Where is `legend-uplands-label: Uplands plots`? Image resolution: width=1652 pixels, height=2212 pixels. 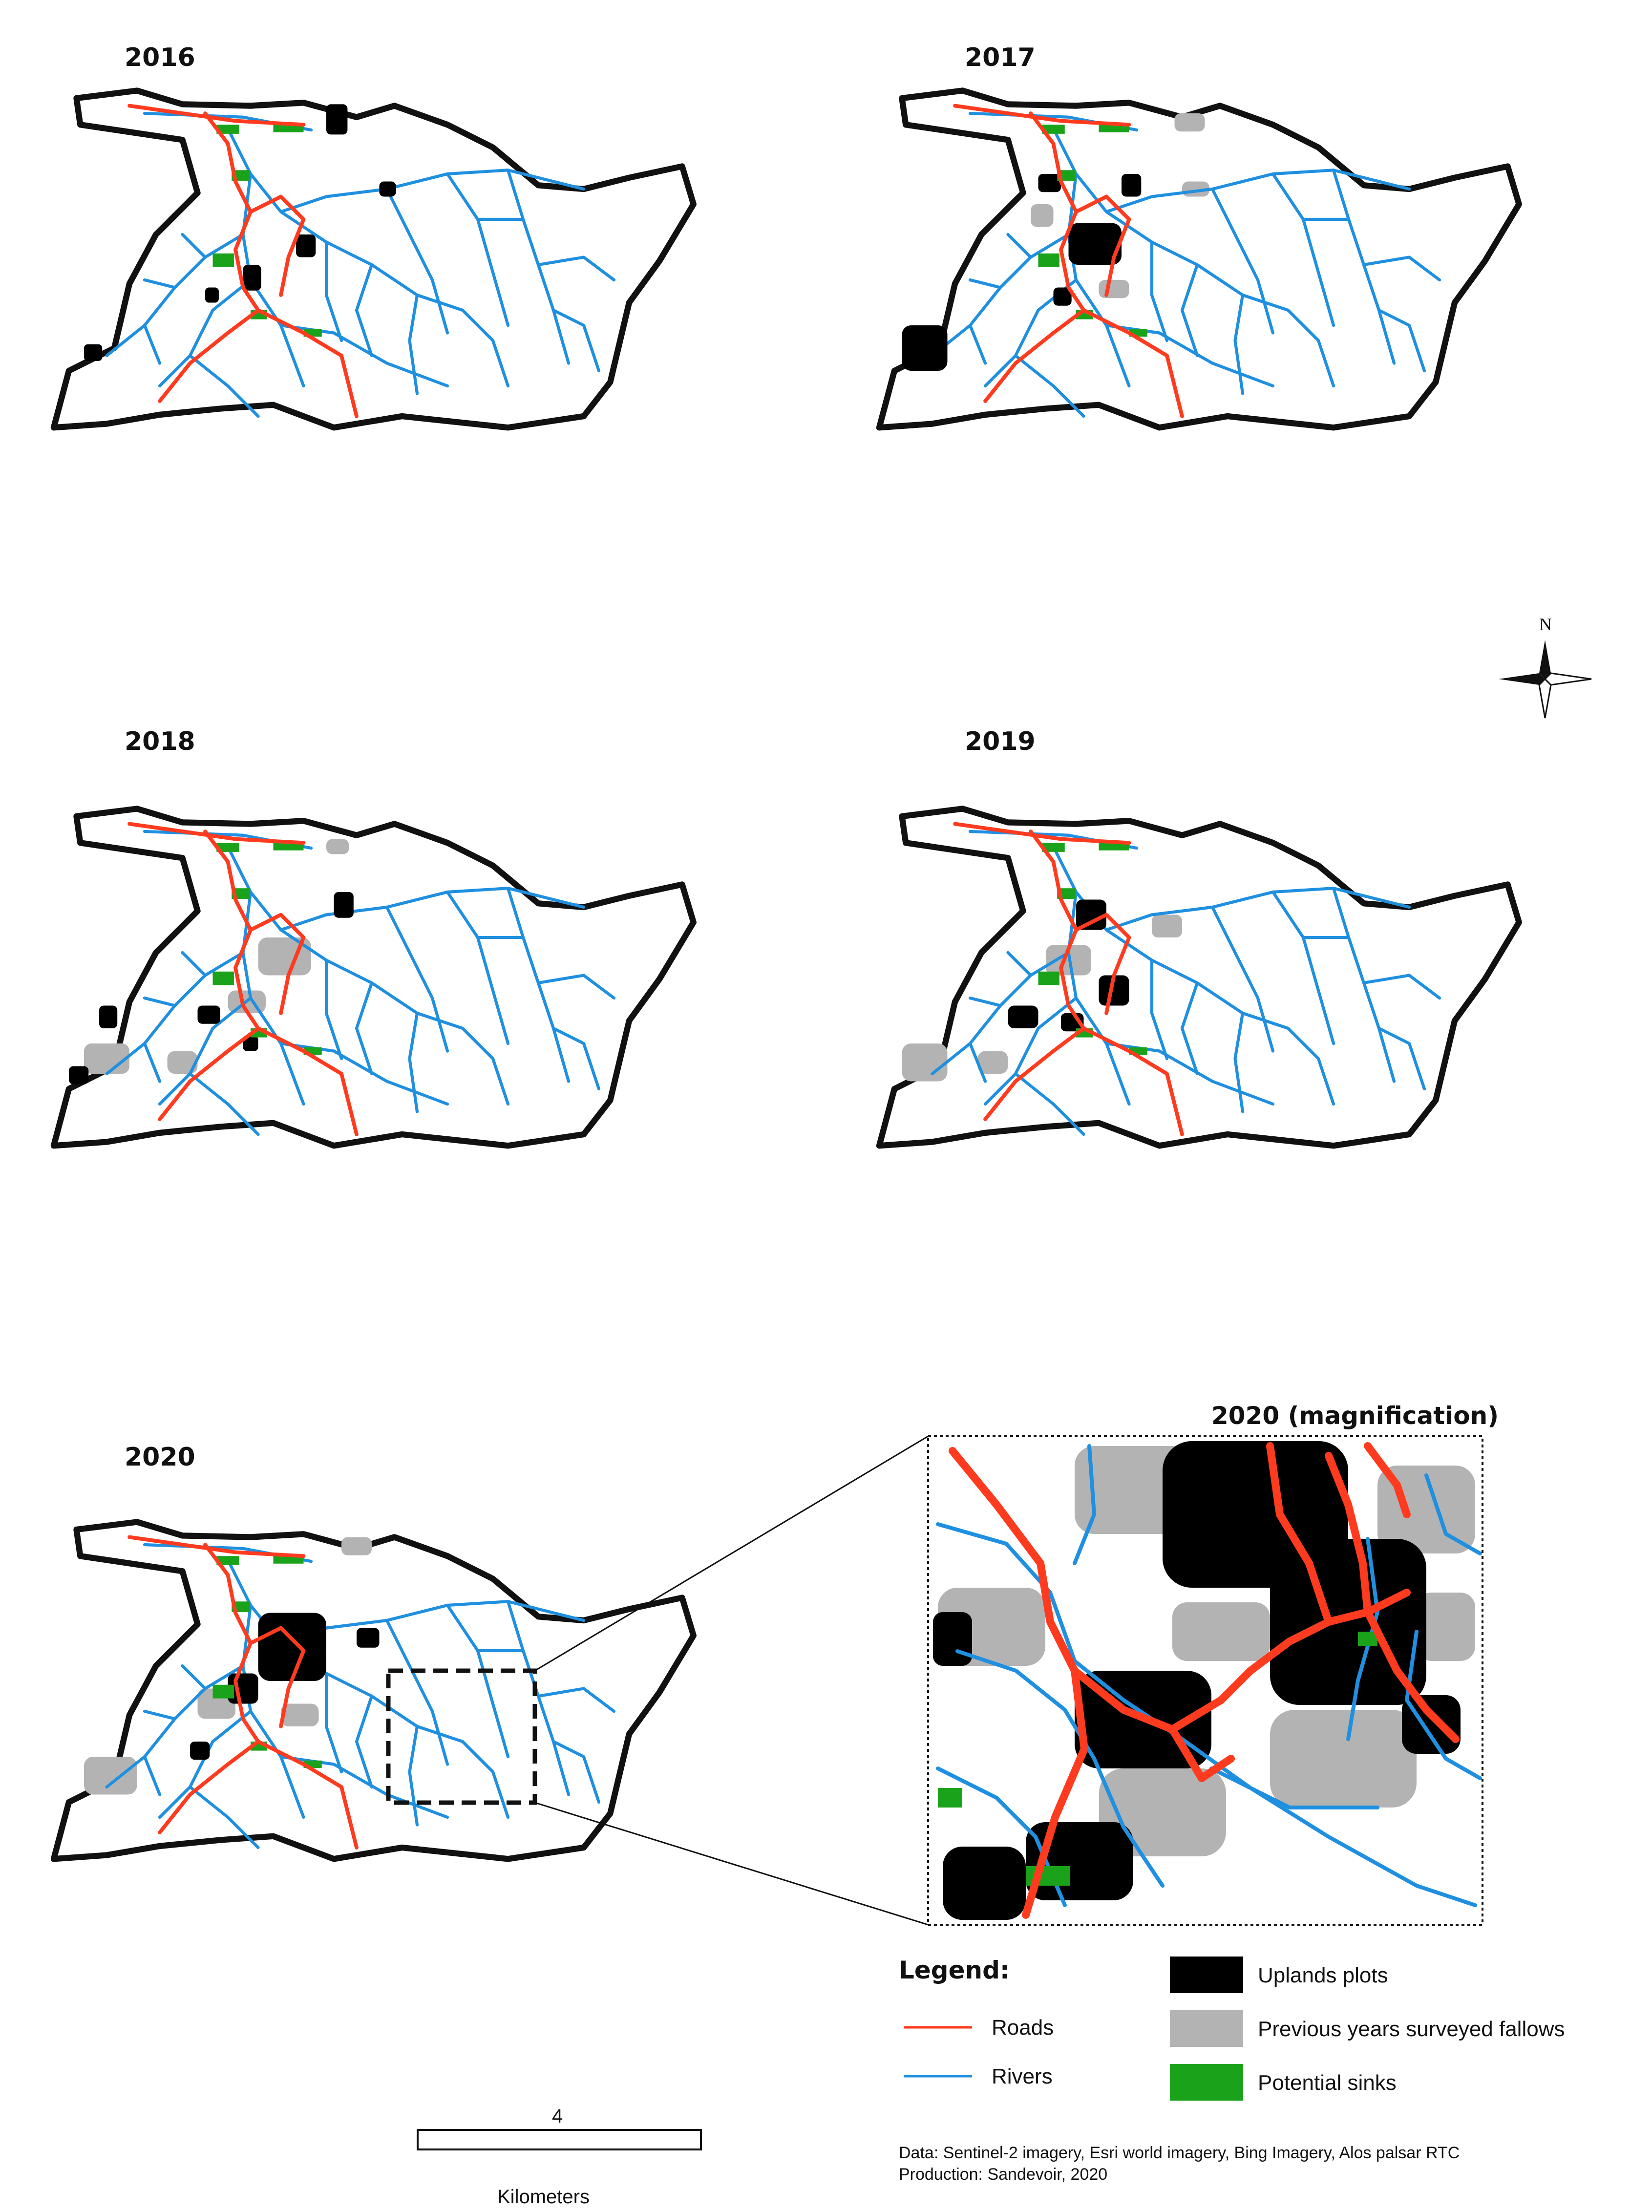
legend-uplands-label: Uplands plots is located at coordinates (1323, 1975).